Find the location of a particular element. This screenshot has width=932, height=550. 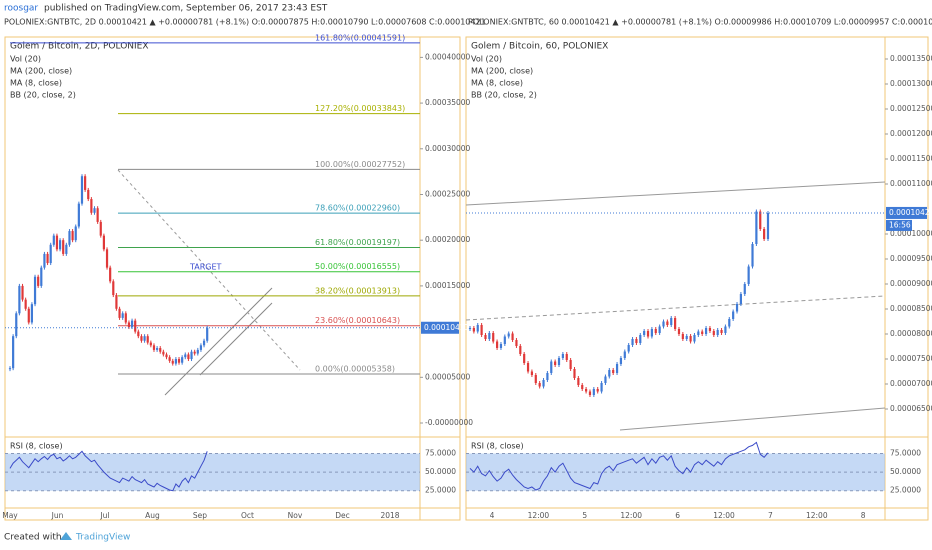

countdown-bg is located at coordinates (899, 225).